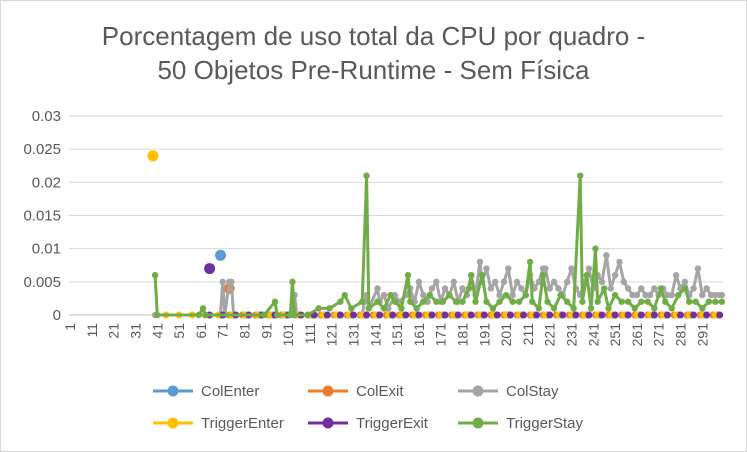 The image size is (747, 452). I want to click on x-tick-label: 201, so click(506, 335).